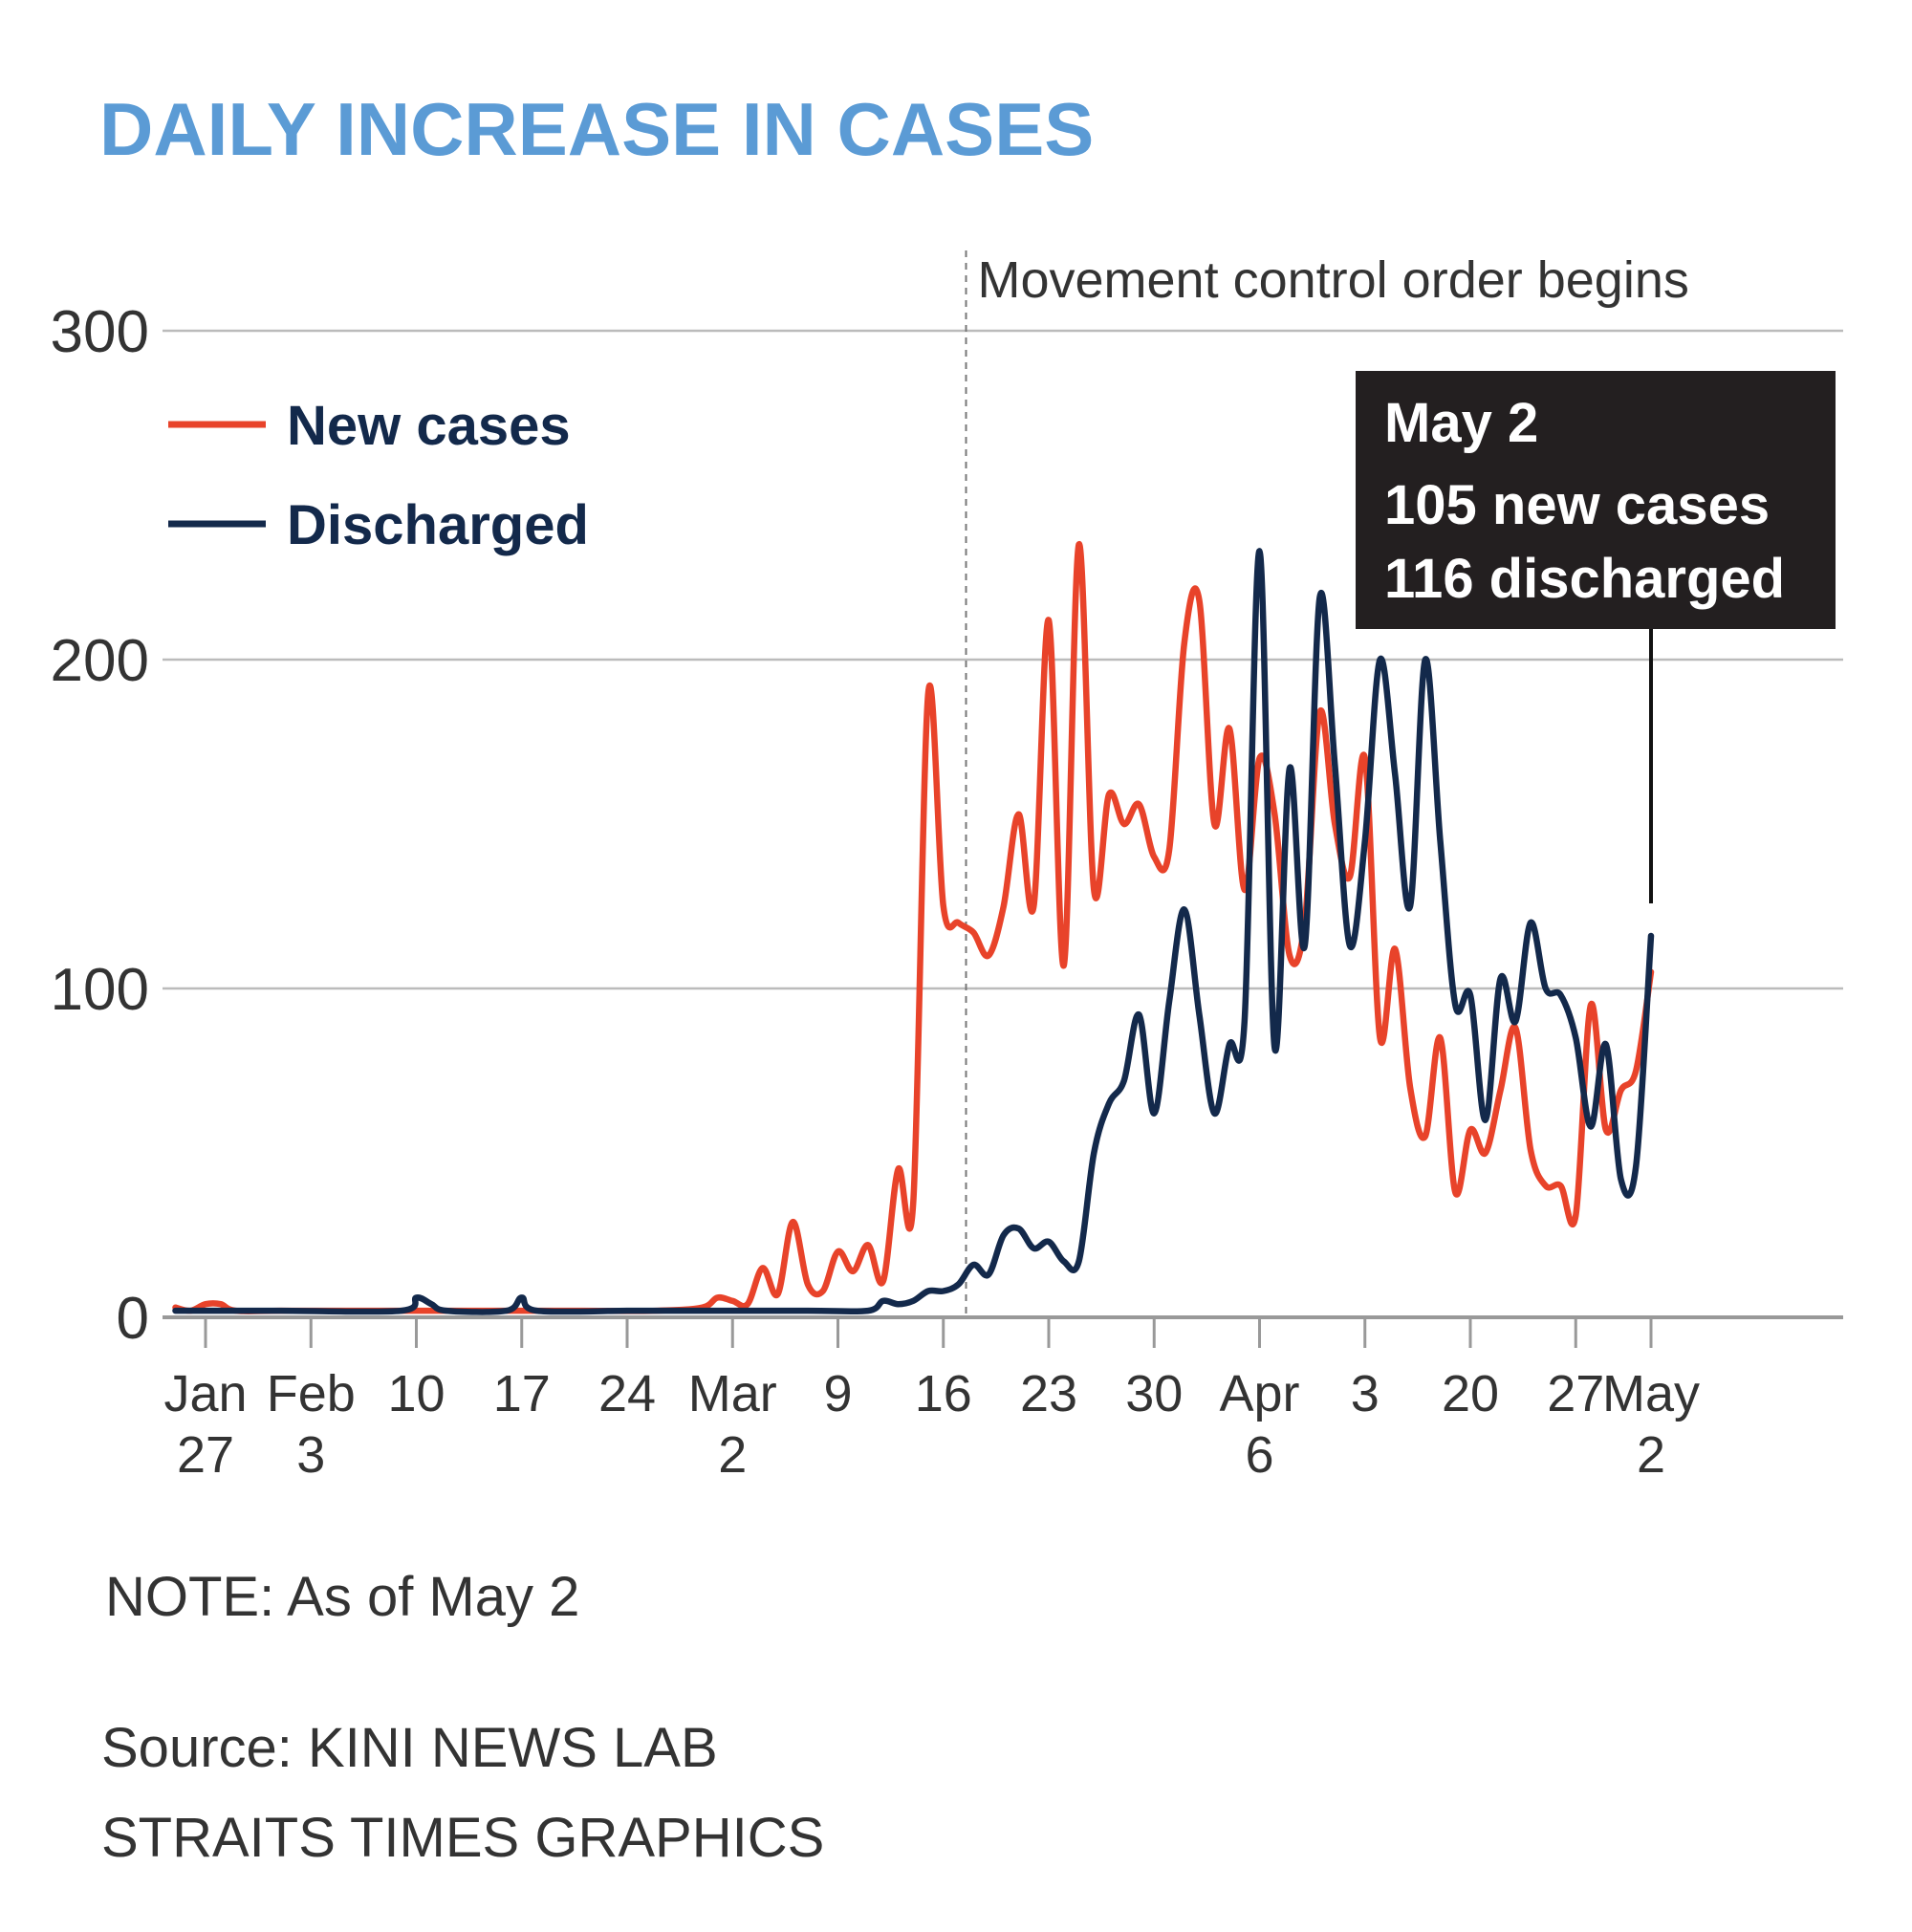 The width and height of the screenshot is (1912, 1932). What do you see at coordinates (1577, 505) in the screenshot?
I see `callout-new-cases: 105 new cases` at bounding box center [1577, 505].